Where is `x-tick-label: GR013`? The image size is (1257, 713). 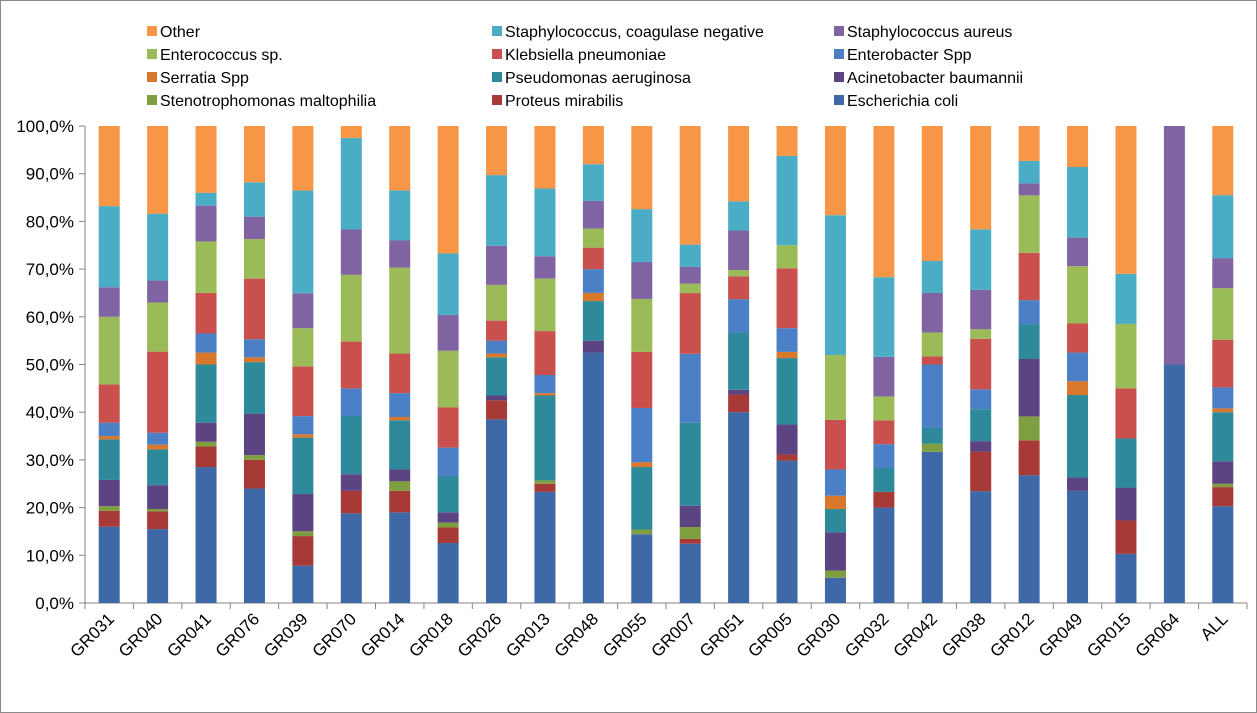
x-tick-label: GR013 is located at coordinates (528, 635).